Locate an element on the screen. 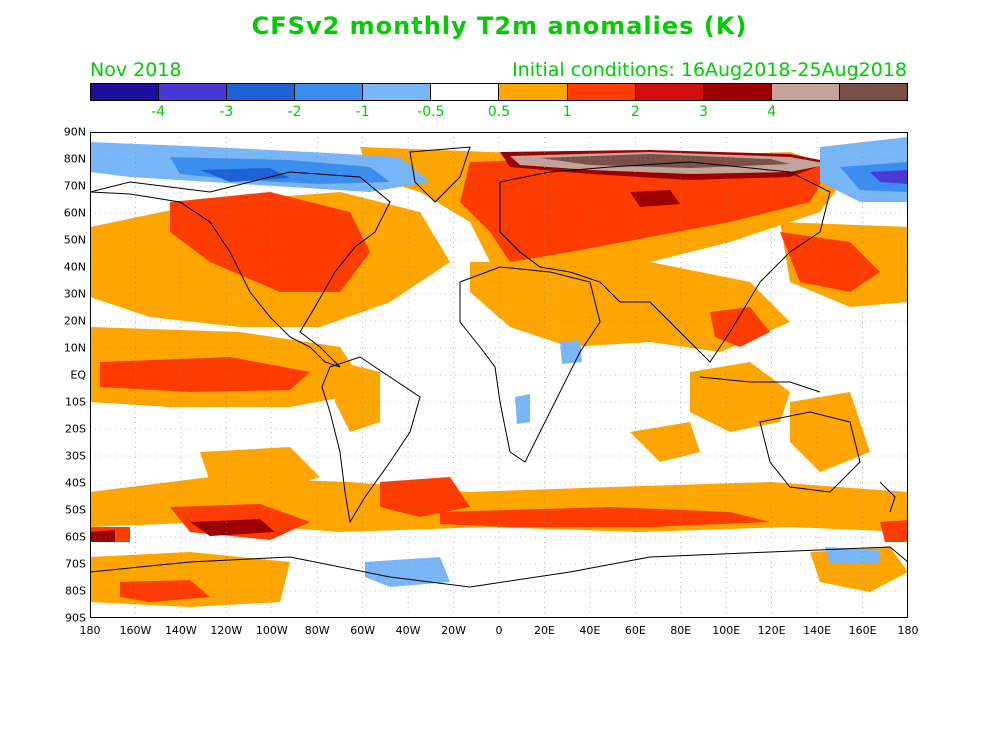 The height and width of the screenshot is (750, 999). longitude-label: 160E is located at coordinates (862, 630).